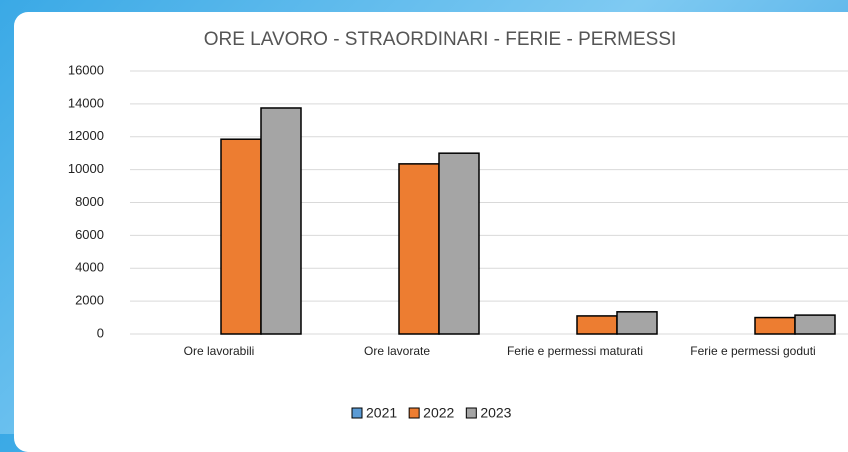  Describe the element at coordinates (397, 351) in the screenshot. I see `x-tick-label: Ore lavorate` at that location.